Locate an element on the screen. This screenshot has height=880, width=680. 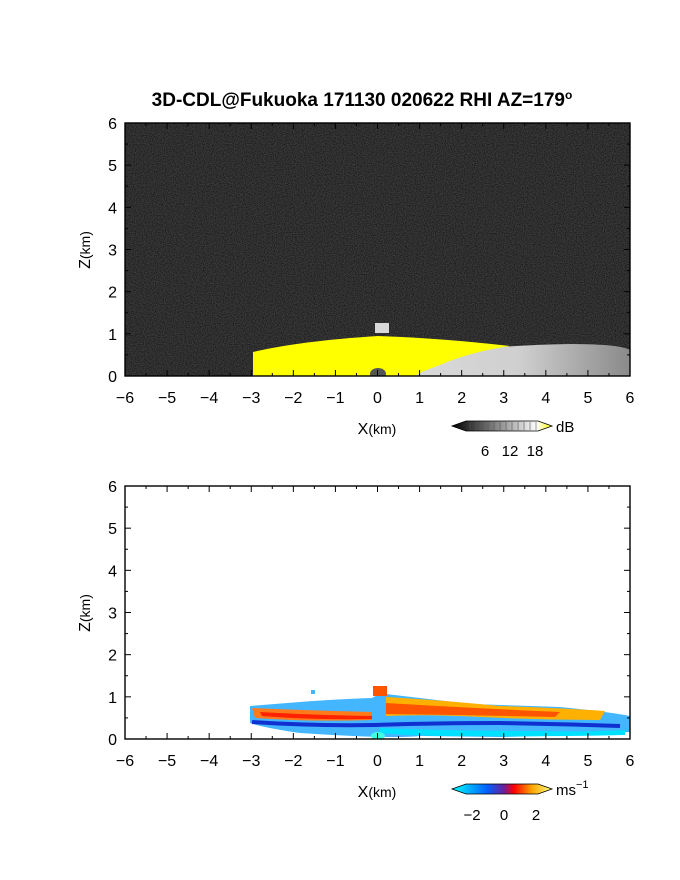
upper-positive-core is located at coordinates (473, 710).